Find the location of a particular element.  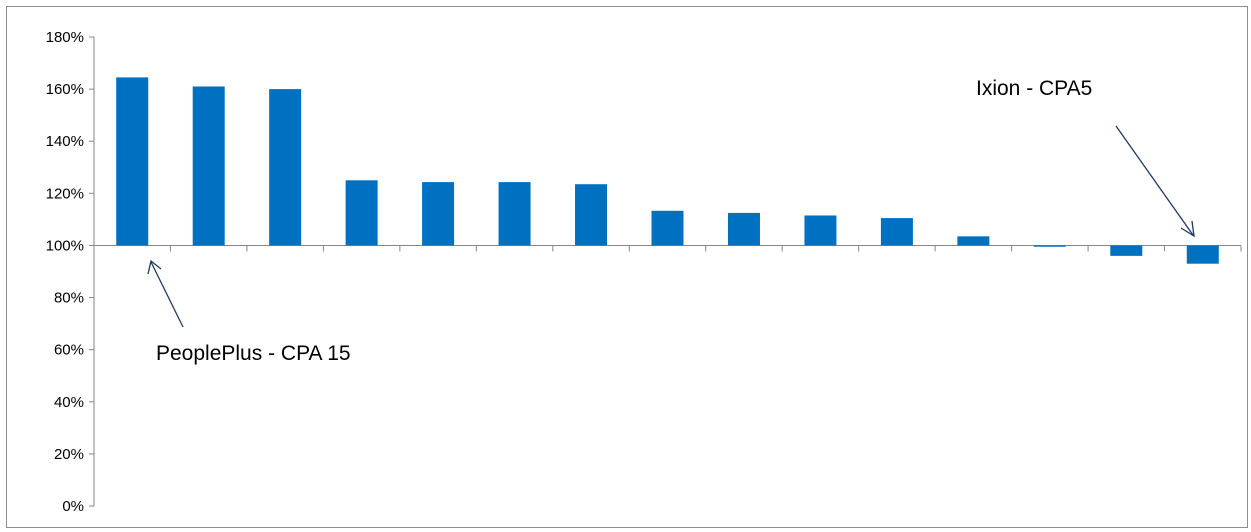

annotation-arrowhead-peopleplus is located at coordinates (154, 267).